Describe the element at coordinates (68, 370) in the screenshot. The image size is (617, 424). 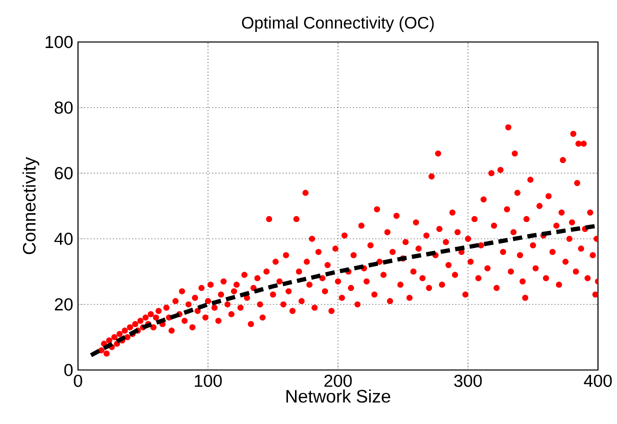
I see `y-tick-label: 0` at that location.